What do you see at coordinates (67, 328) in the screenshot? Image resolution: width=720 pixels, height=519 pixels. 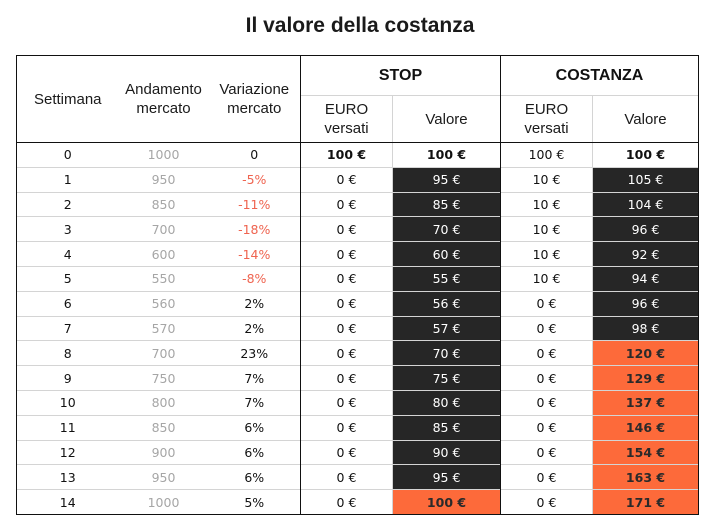 I see `cell-week: 7` at bounding box center [67, 328].